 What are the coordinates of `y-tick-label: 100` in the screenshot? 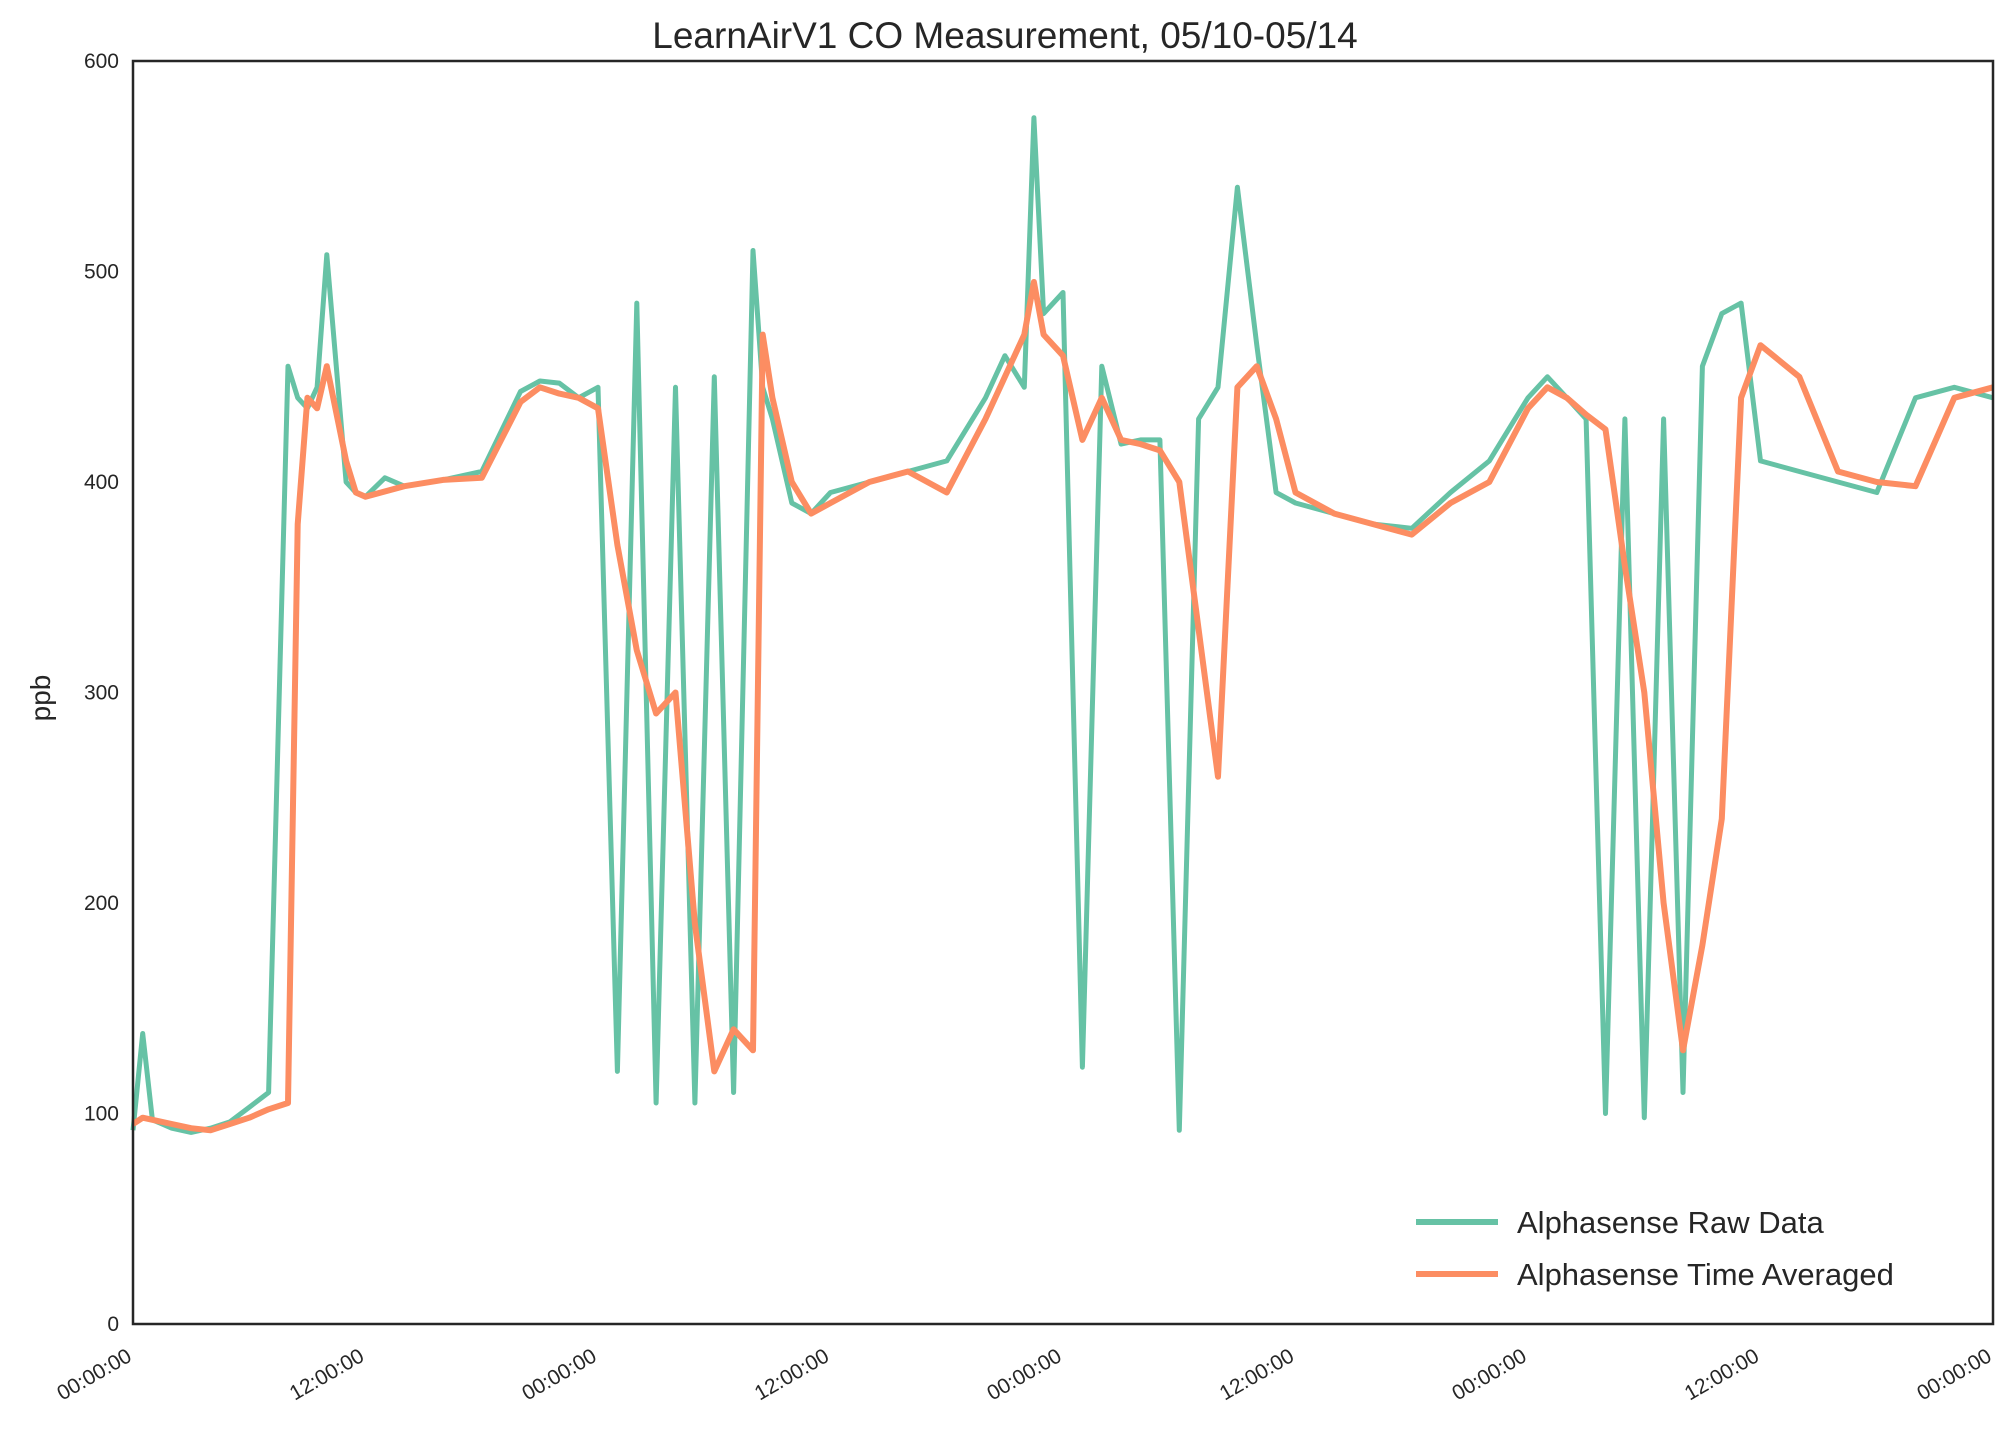 It's located at (101, 1114).